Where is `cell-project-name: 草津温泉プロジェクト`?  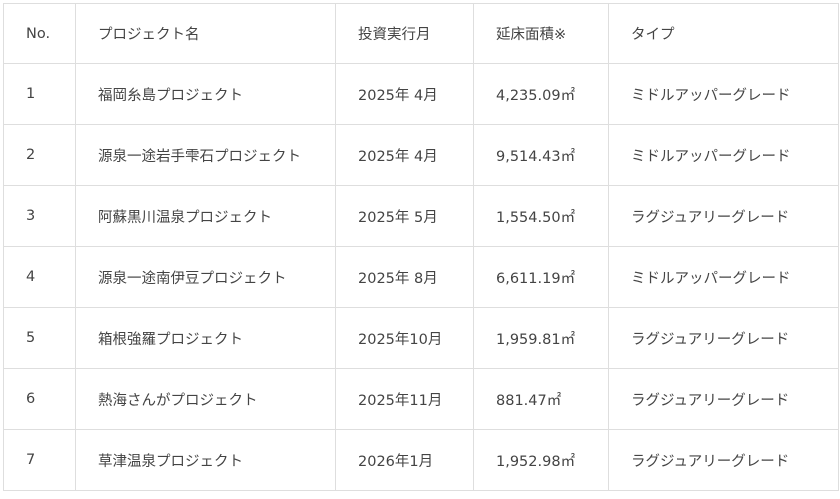
cell-project-name: 草津温泉プロジェクト is located at coordinates (205, 460).